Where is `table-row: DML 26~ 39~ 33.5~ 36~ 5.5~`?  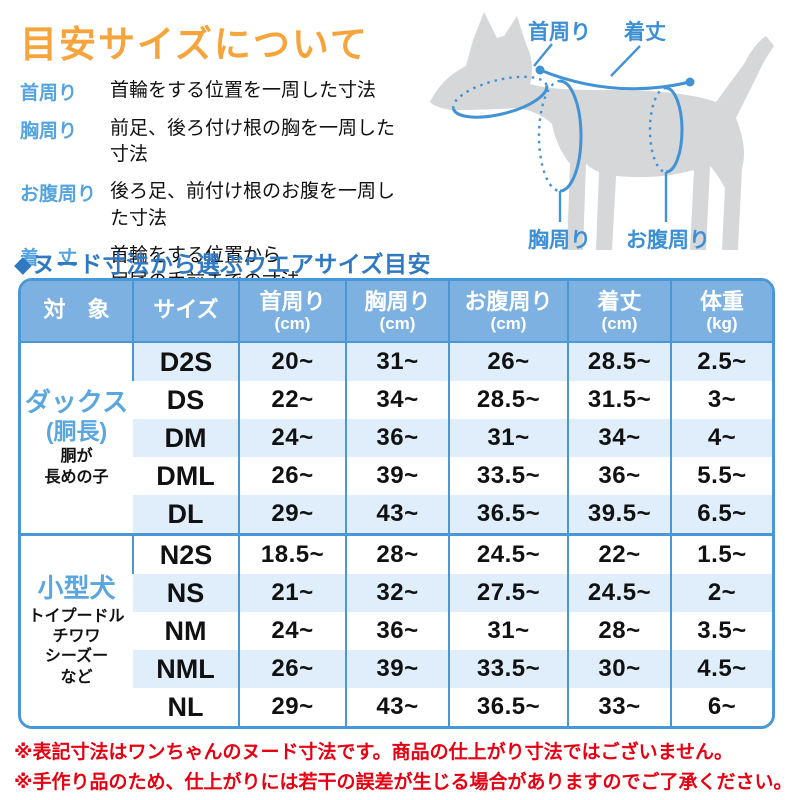 table-row: DML 26~ 39~ 33.5~ 36~ 5.5~ is located at coordinates (396, 476).